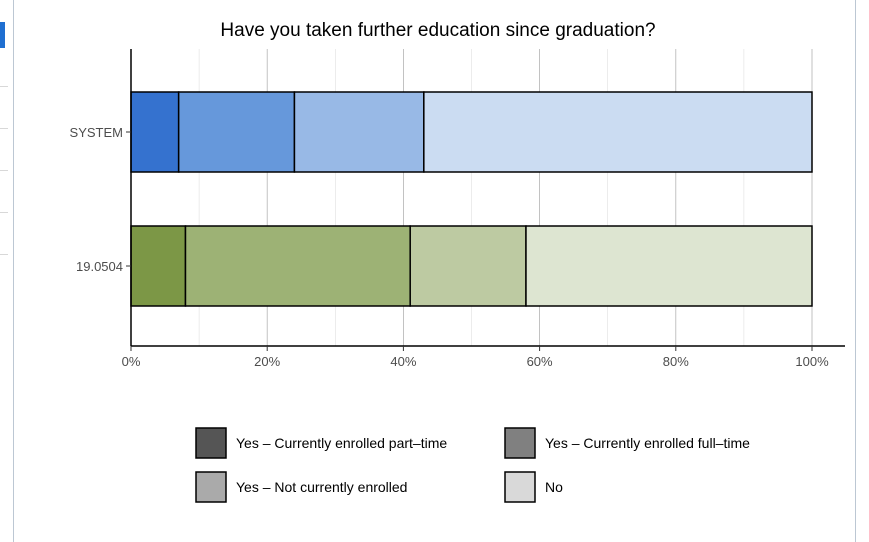 Image resolution: width=869 pixels, height=542 pixels. What do you see at coordinates (540, 361) in the screenshot?
I see `x-tick-label: 60%` at bounding box center [540, 361].